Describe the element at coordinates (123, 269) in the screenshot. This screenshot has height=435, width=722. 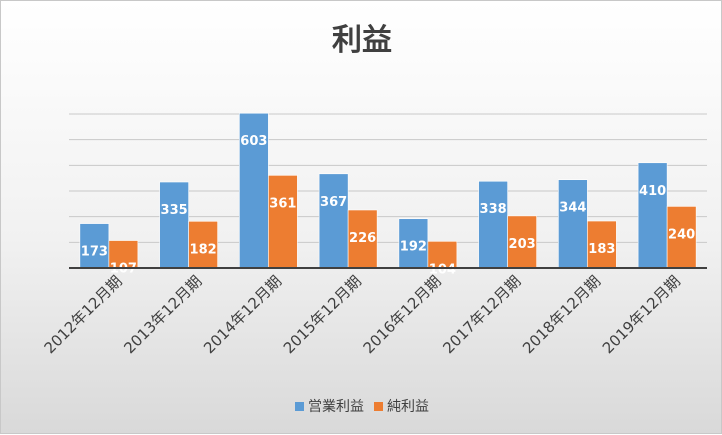
I see `data-label: 107` at that location.